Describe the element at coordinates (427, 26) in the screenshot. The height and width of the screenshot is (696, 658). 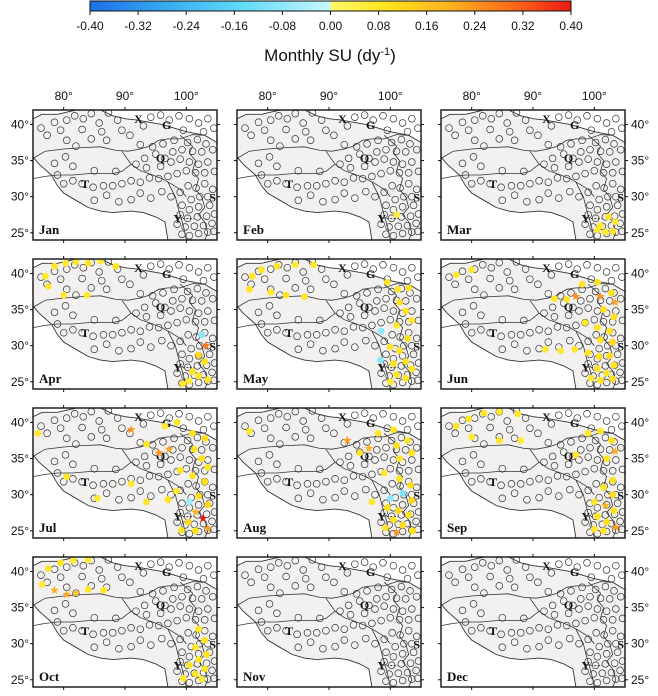
I see `colorbar-tick-label: 0.16` at that location.